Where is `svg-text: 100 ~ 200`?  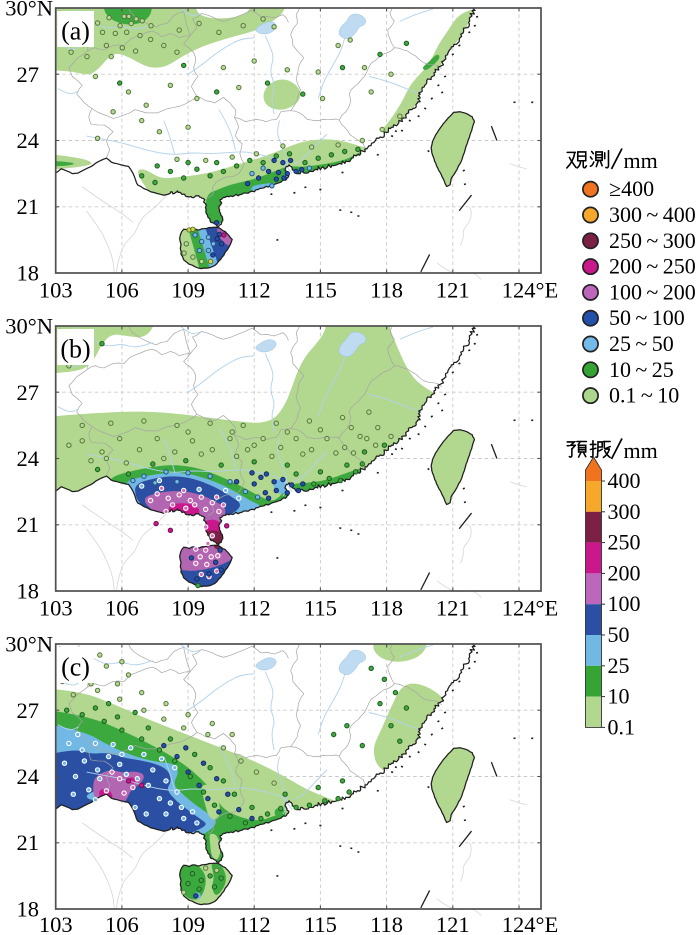
svg-text: 100 ~ 200 is located at coordinates (652, 291).